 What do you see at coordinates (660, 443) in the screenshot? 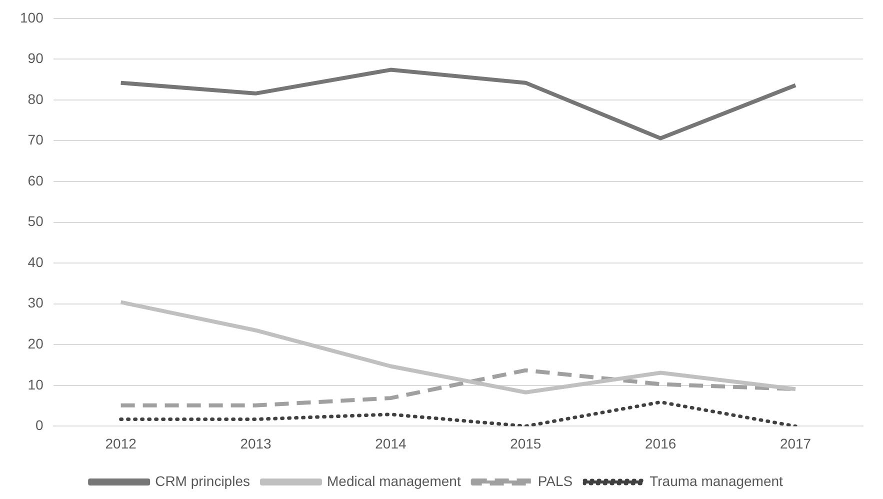
I see `x-tick-label: 2016` at bounding box center [660, 443].